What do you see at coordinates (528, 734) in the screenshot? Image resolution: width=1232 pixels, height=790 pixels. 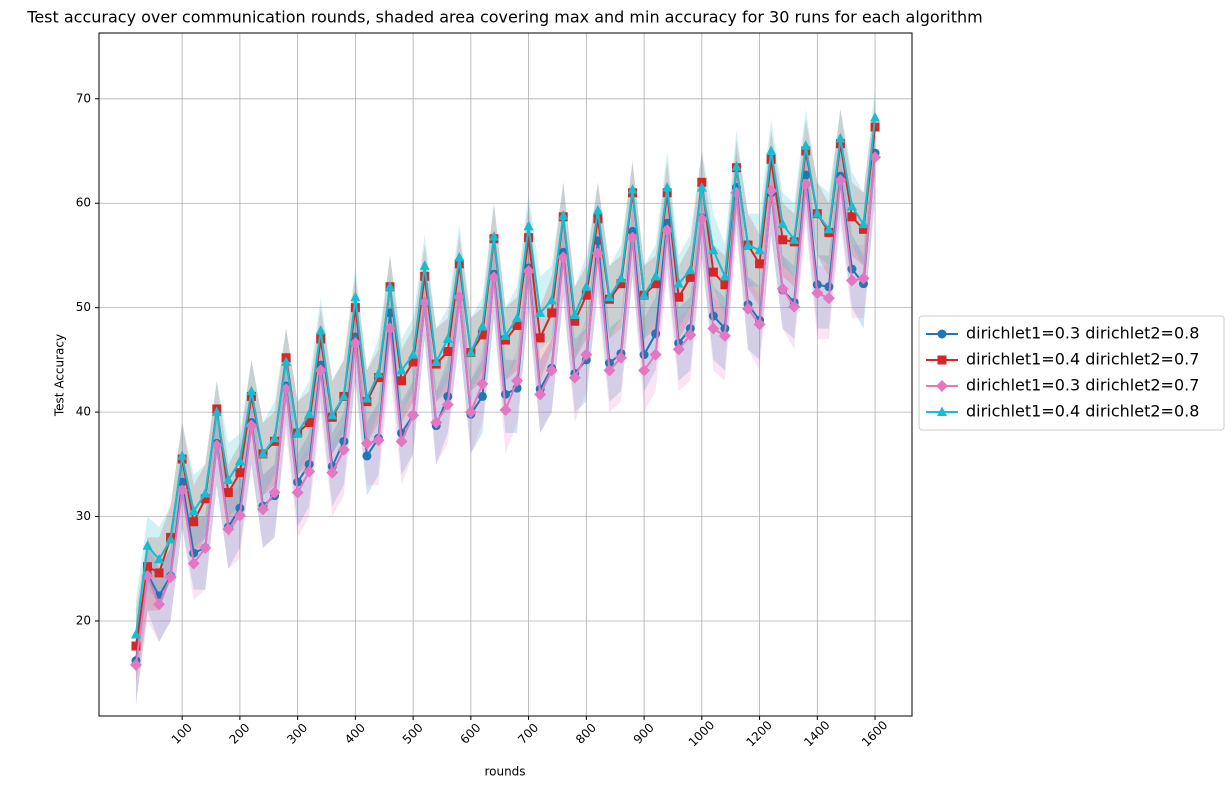 I see `x-tick-label: 700` at bounding box center [528, 734].